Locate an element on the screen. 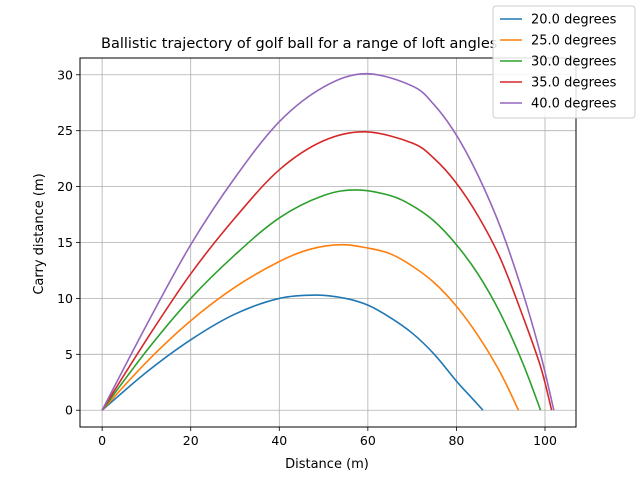  y-tick-label: 25 is located at coordinates (65, 130).